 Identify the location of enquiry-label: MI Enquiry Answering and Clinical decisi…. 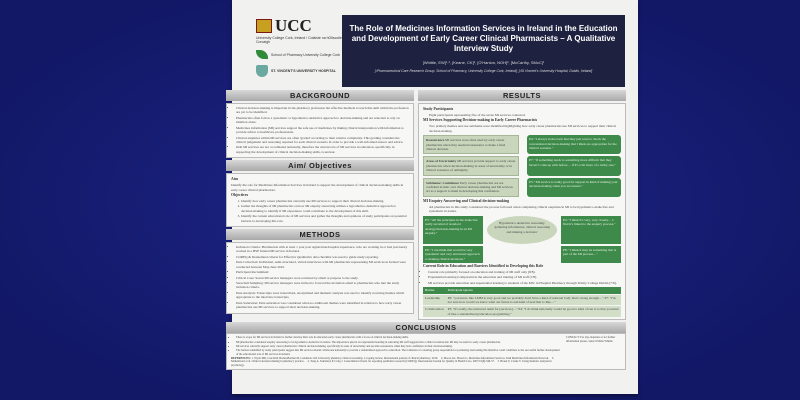
(466, 200).